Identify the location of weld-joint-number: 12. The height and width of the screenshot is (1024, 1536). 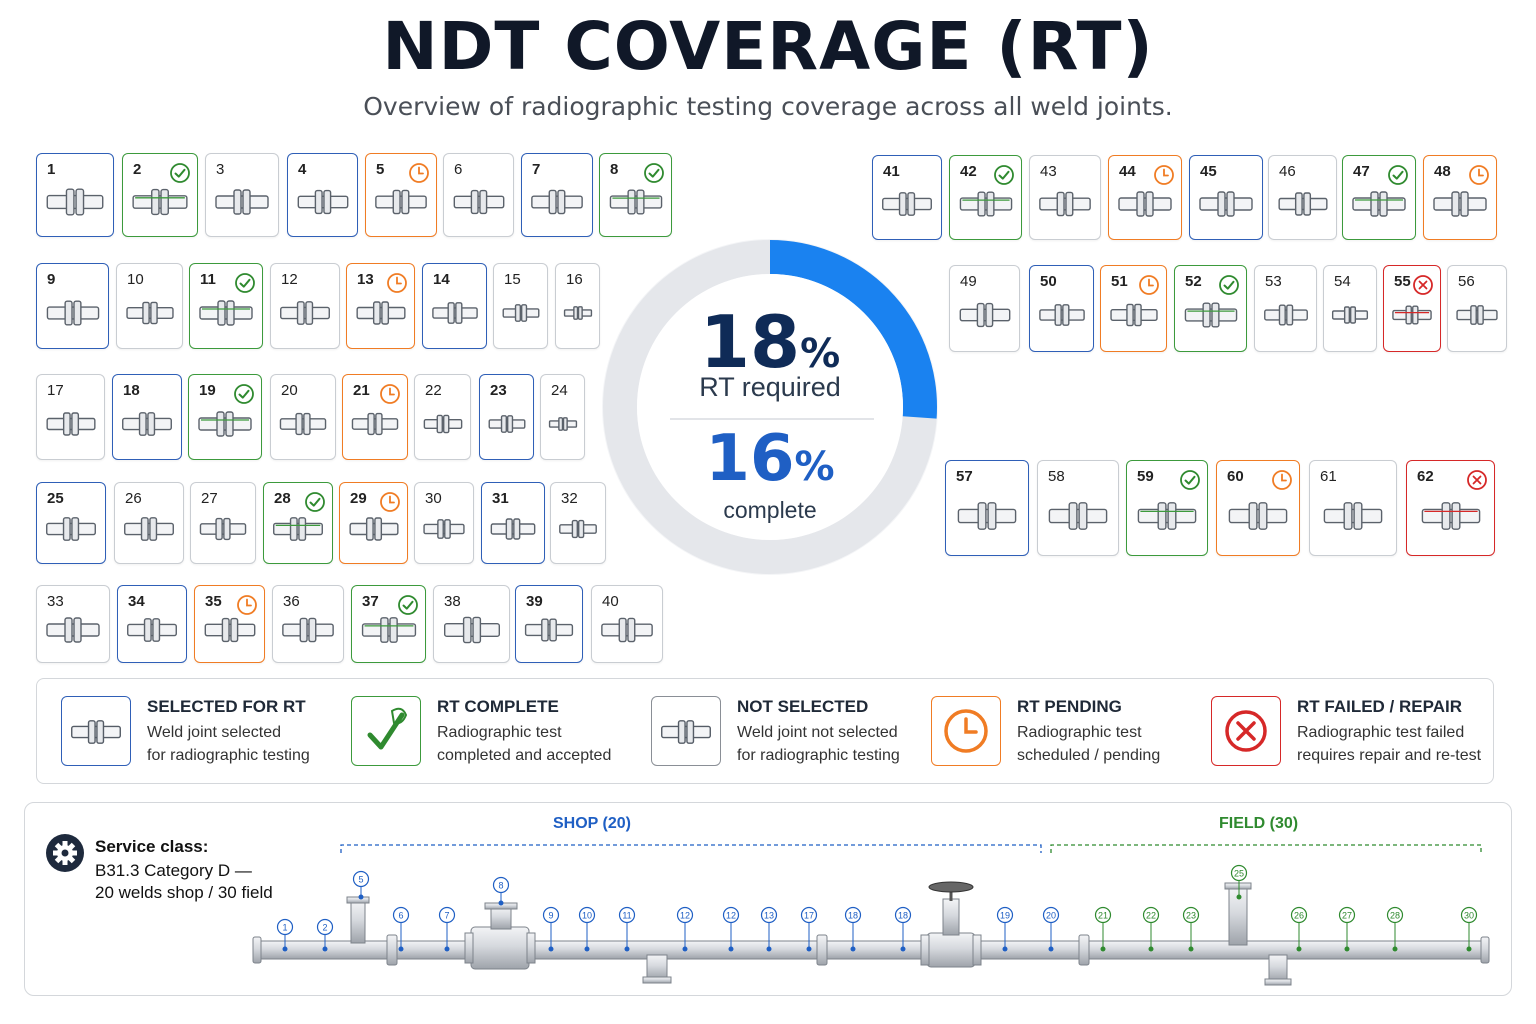
(289, 279).